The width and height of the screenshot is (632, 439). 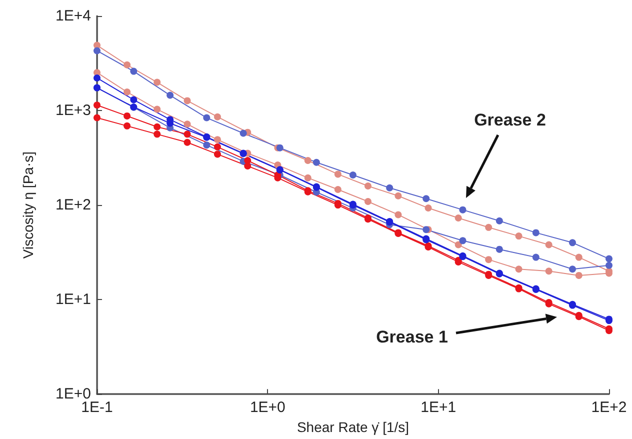 I want to click on x-tick-label: 1E+1, so click(x=438, y=407).